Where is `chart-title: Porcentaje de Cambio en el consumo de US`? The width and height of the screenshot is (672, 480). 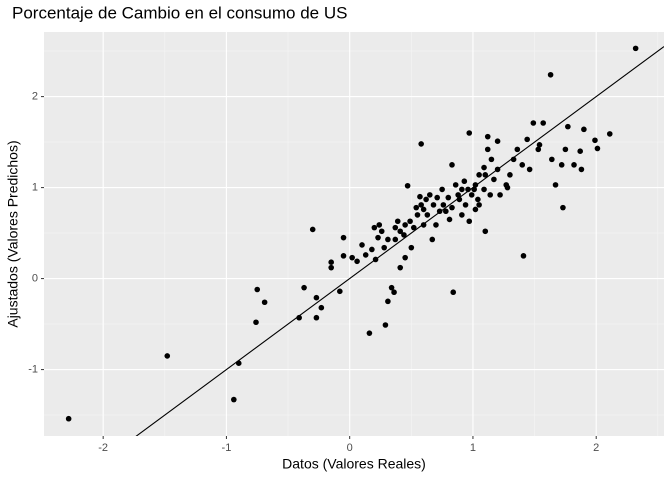 chart-title: Porcentaje de Cambio en el consumo de US is located at coordinates (179, 12).